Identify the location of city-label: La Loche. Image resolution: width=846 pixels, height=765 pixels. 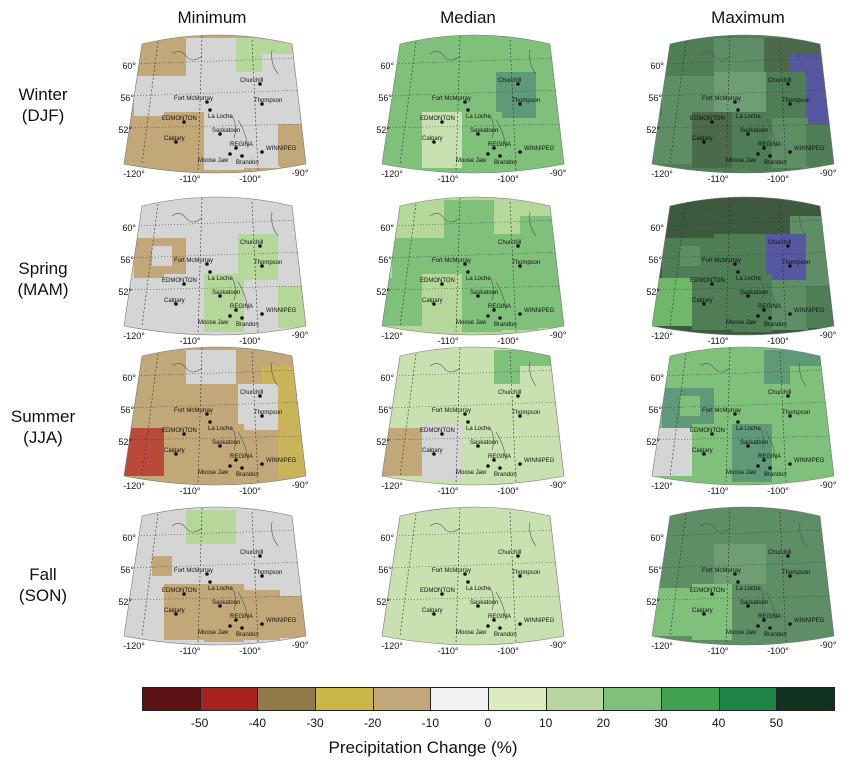
(478, 589).